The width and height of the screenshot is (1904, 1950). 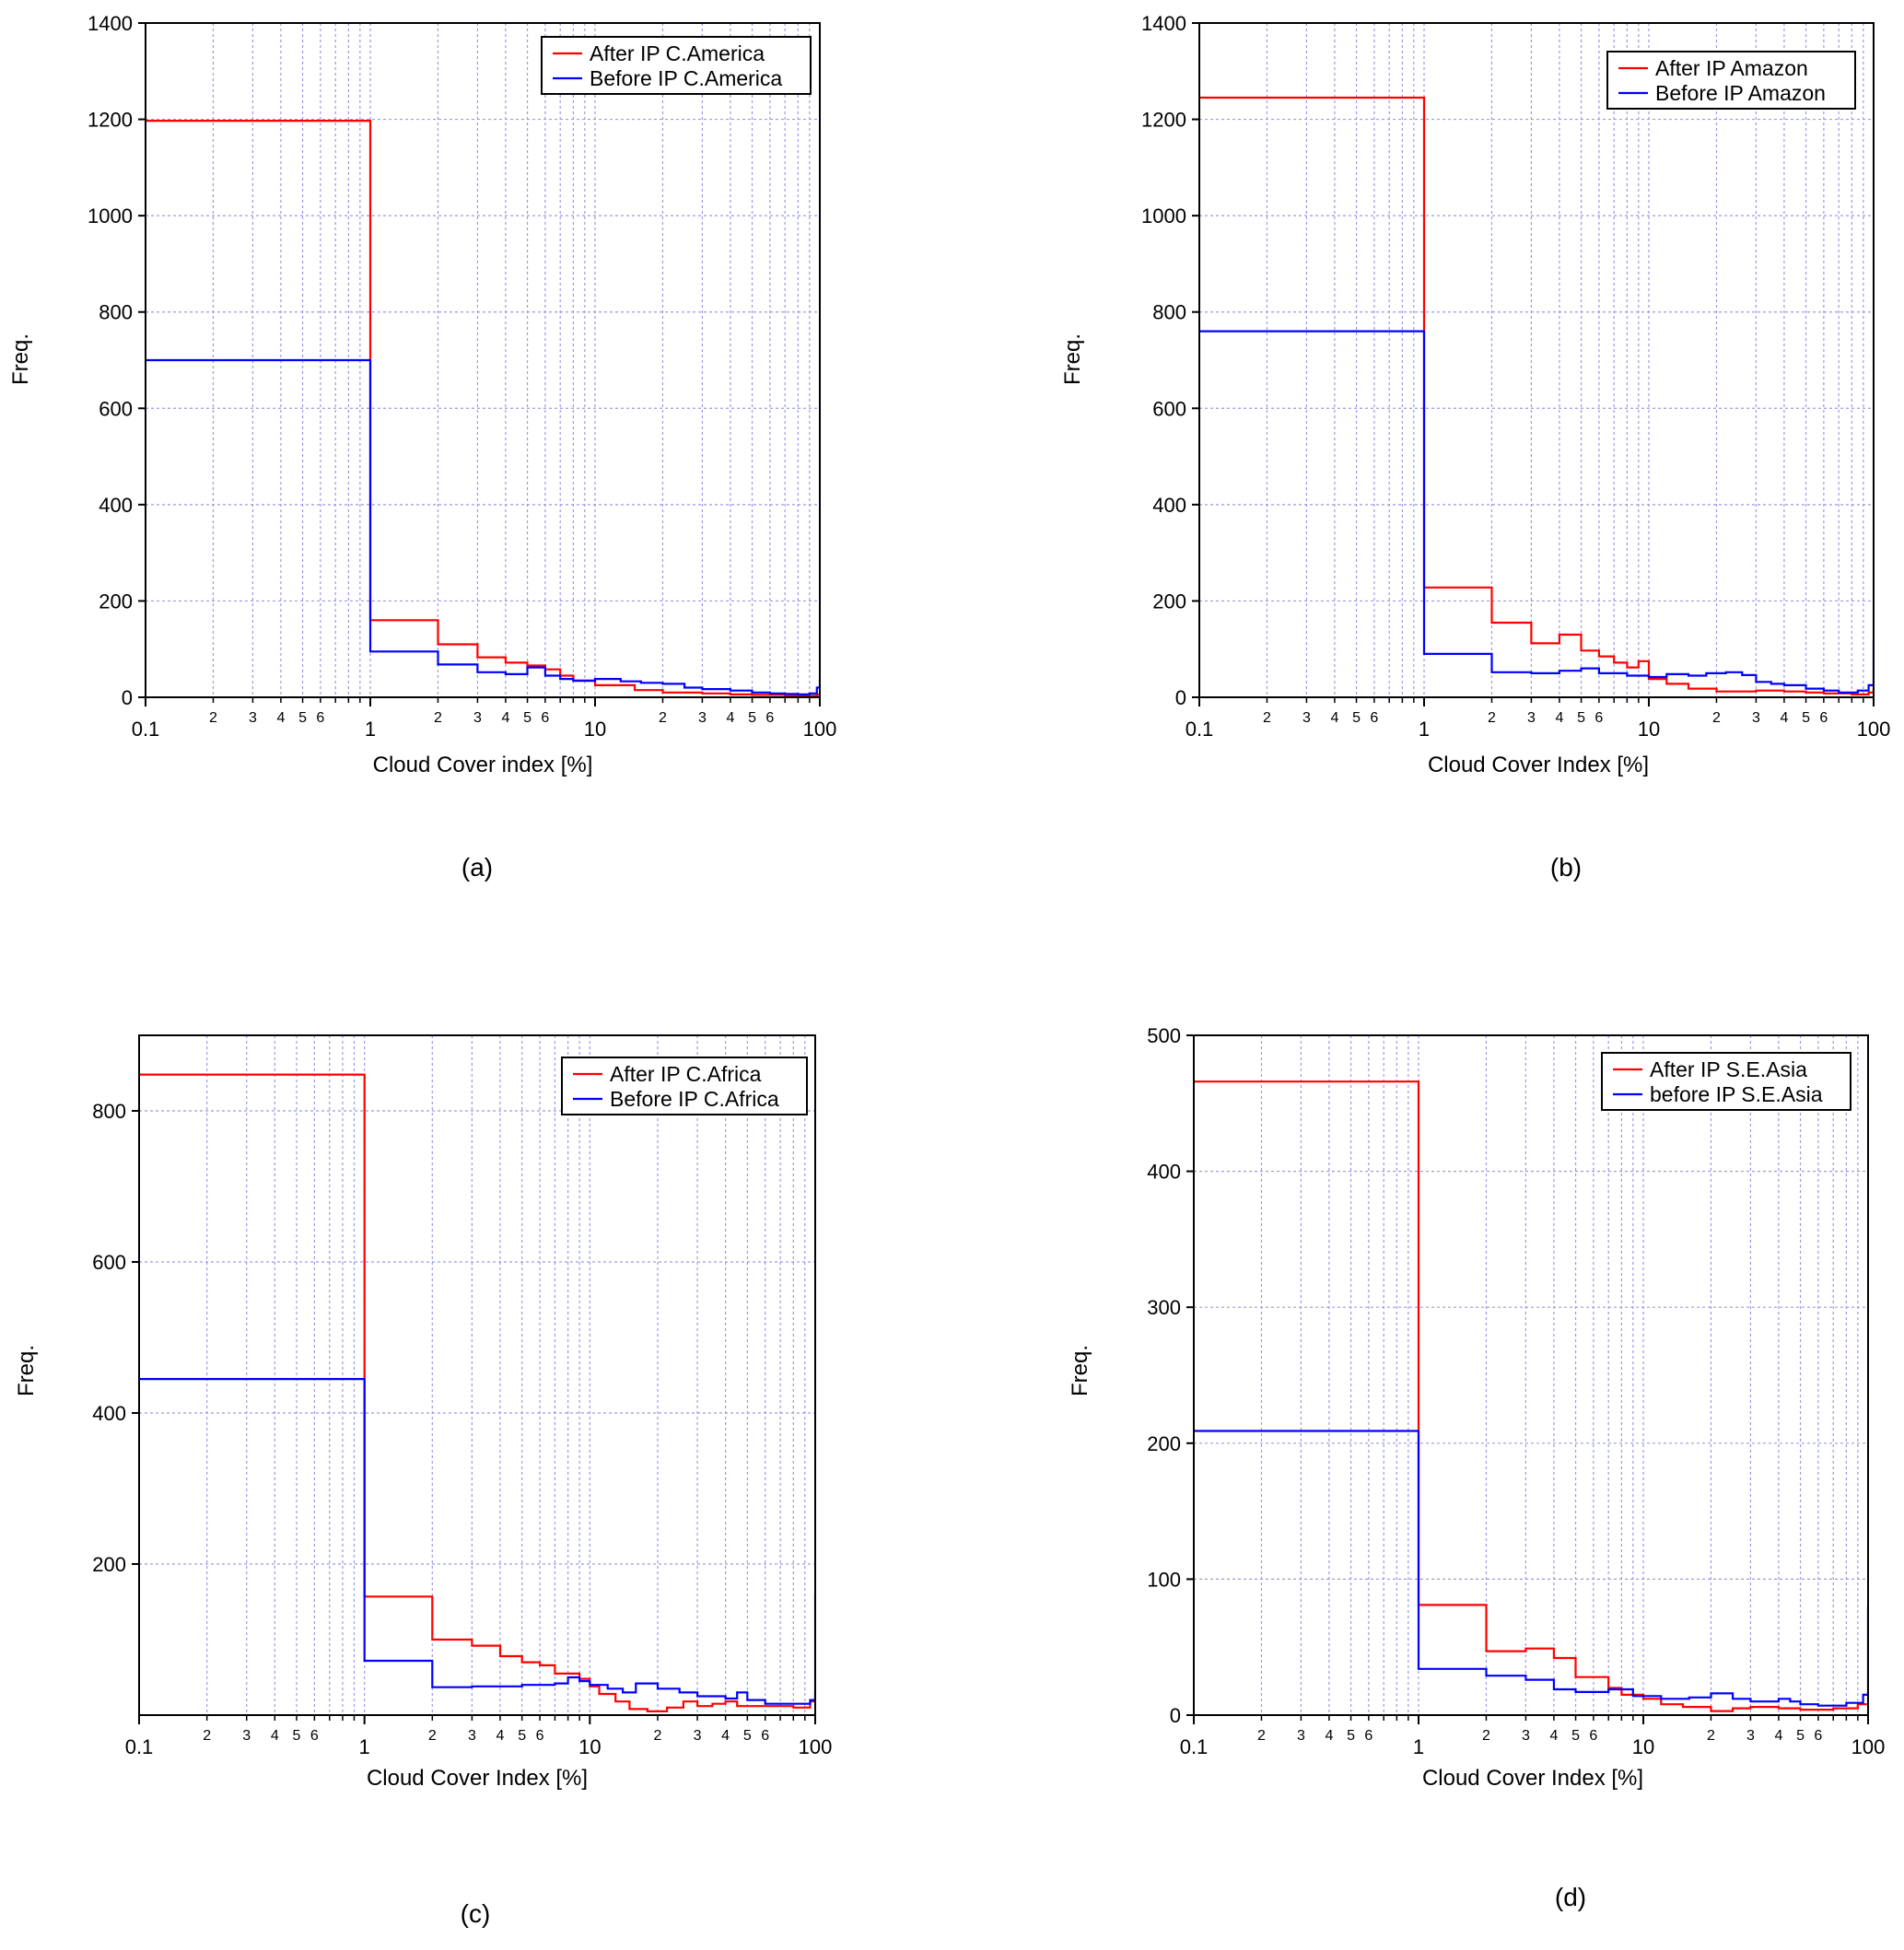 I want to click on y-tick-label: 1200, so click(x=110, y=120).